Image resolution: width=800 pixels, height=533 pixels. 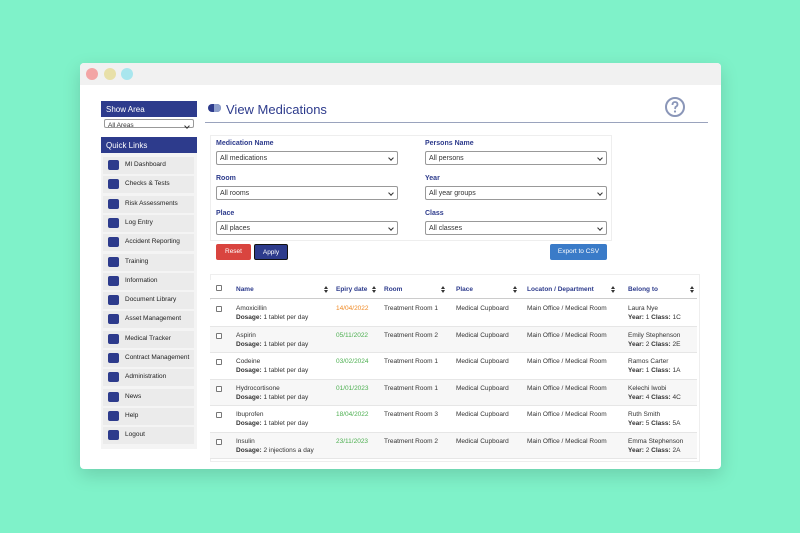 I want to click on show-area-header: Show Area, so click(x=149, y=109).